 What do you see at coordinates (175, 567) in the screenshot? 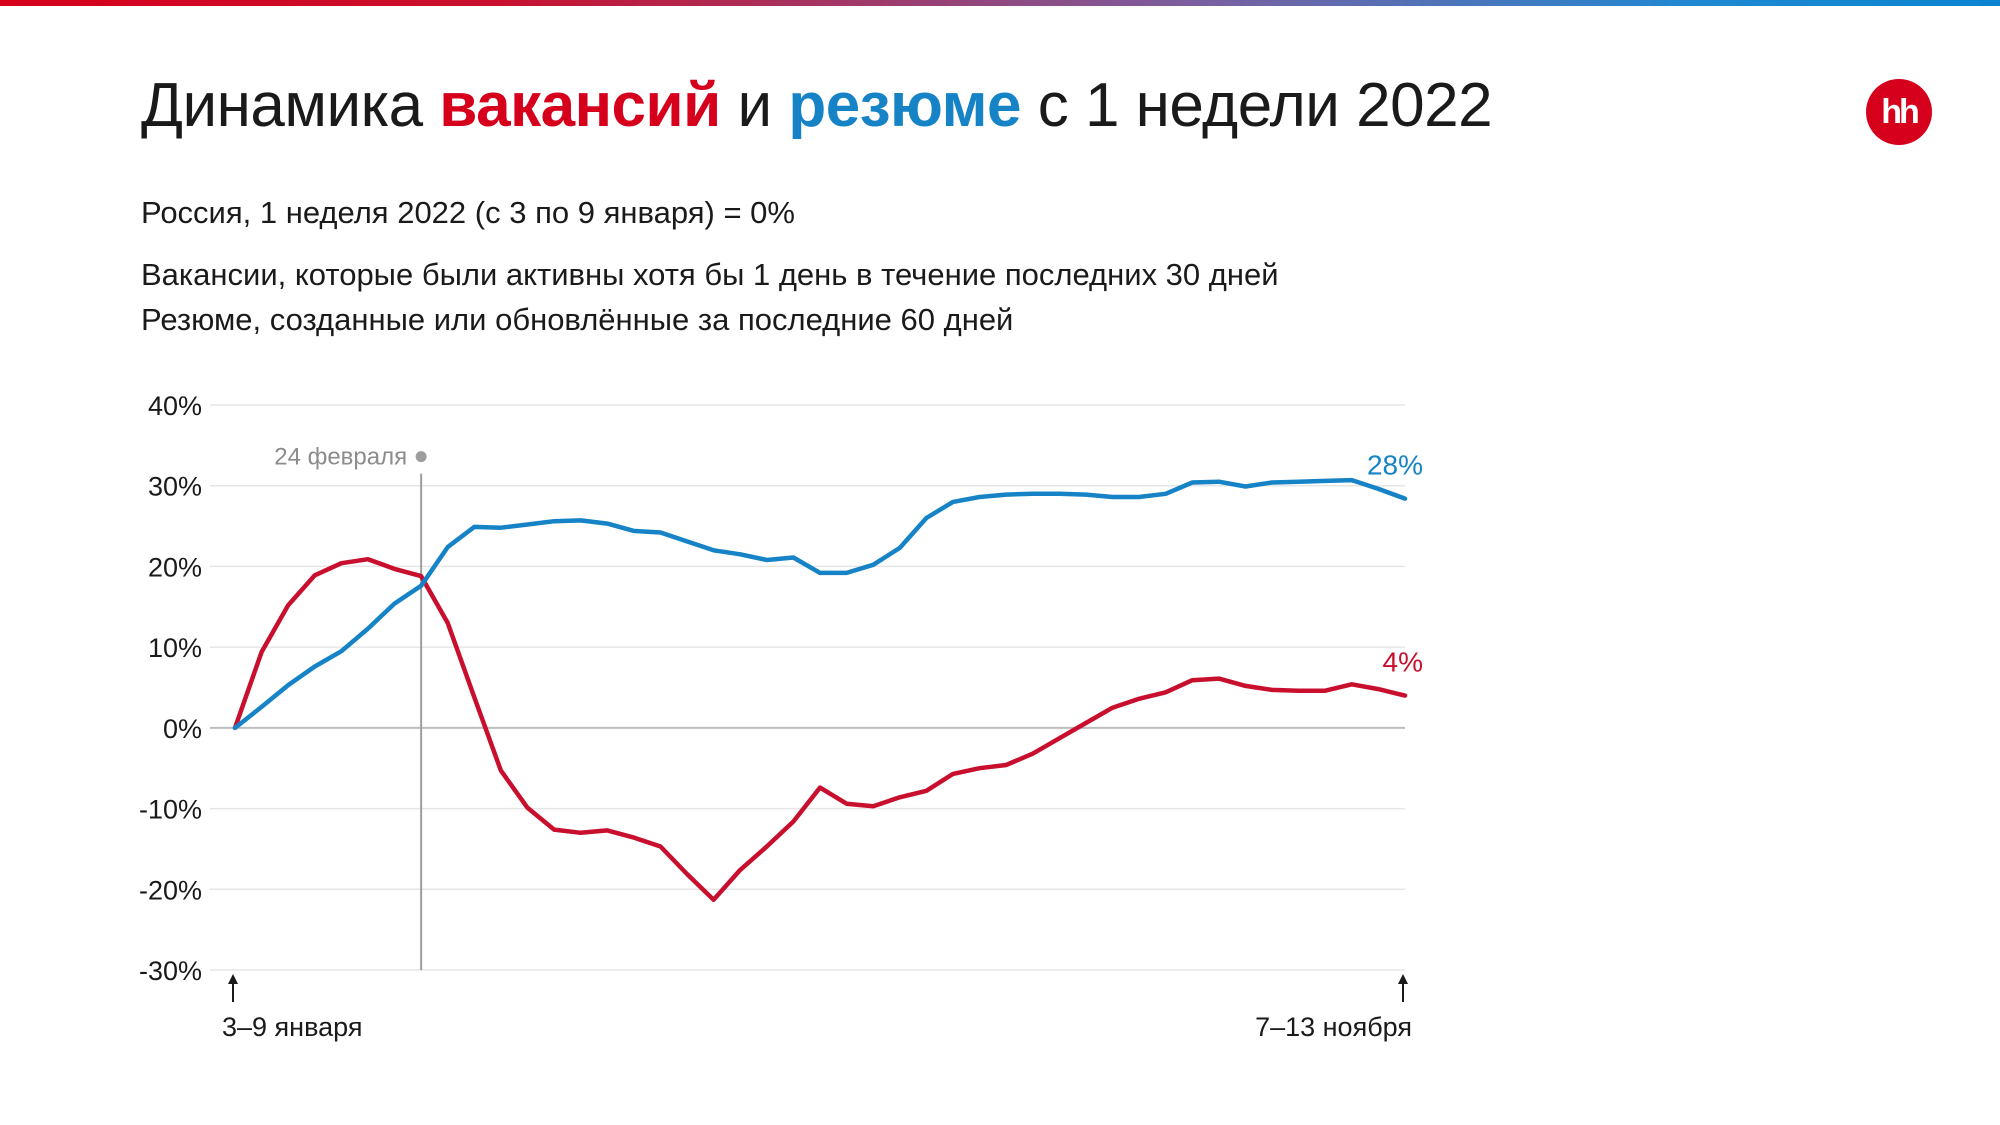
I see `y-tick-label: 20%` at bounding box center [175, 567].